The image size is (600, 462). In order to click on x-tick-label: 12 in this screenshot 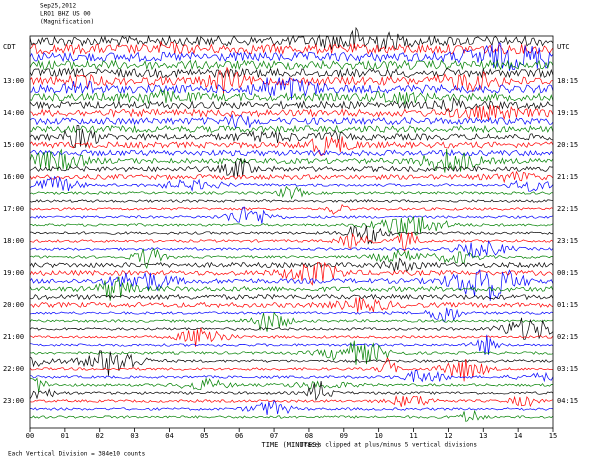, I will do `click(448, 436)`.